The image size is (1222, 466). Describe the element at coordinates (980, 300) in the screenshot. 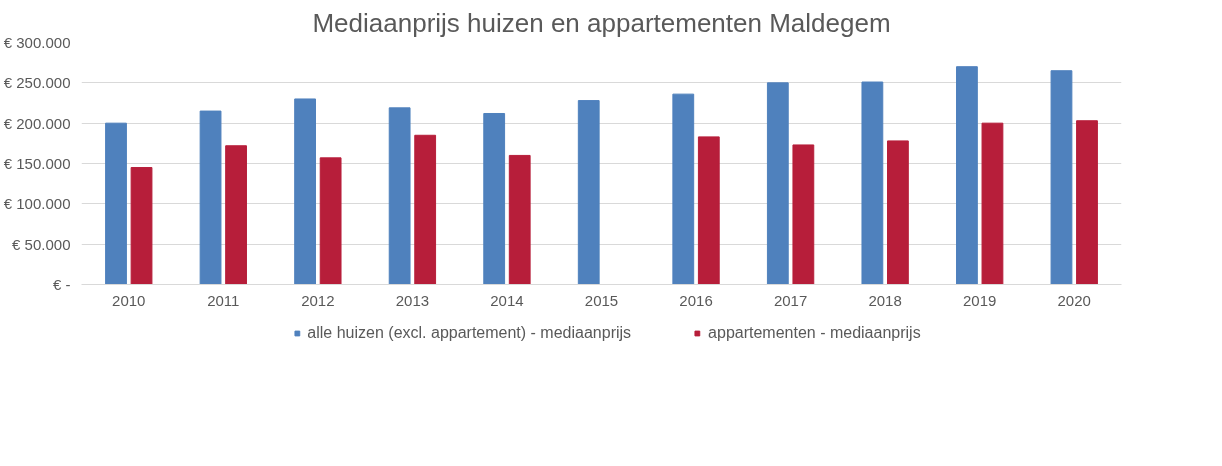

I see `x-tick-label: 2019` at that location.